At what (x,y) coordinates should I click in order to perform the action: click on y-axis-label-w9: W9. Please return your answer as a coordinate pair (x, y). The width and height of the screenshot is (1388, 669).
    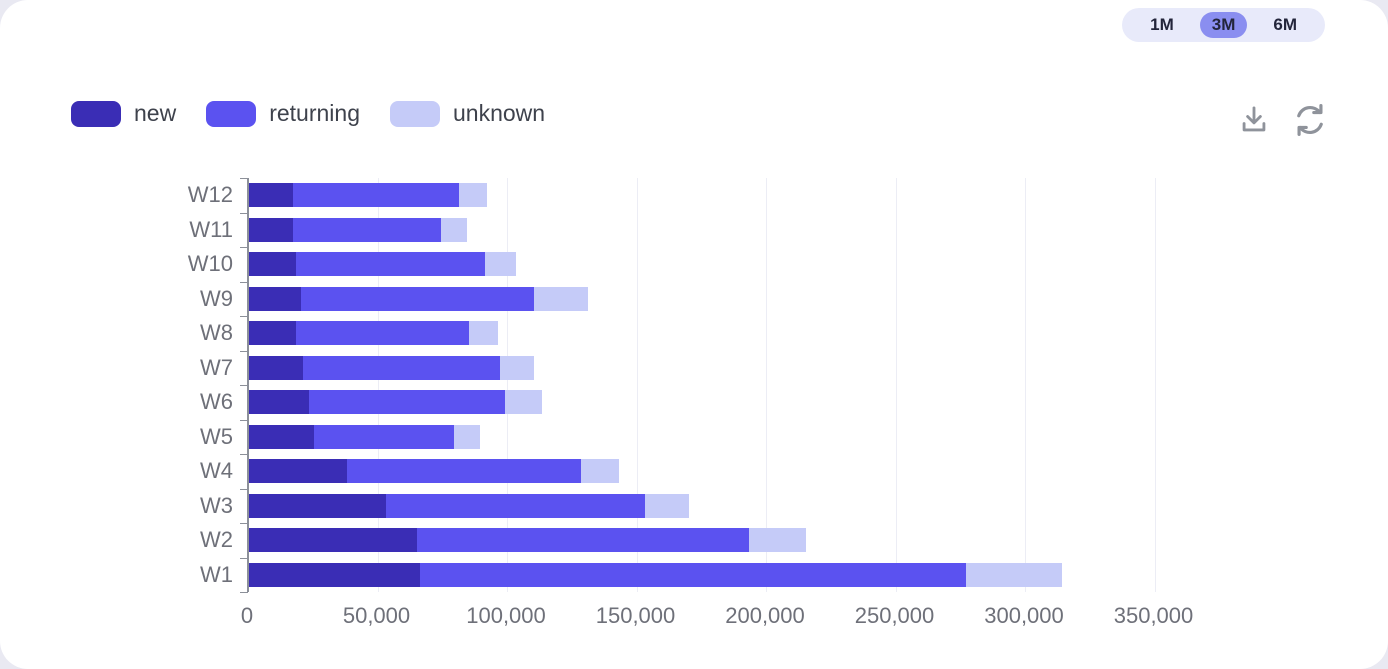
    Looking at the image, I should click on (216, 298).